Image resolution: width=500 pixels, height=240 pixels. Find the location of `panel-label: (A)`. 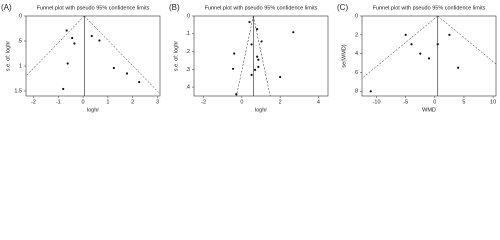

panel-label: (A) is located at coordinates (6, 7).